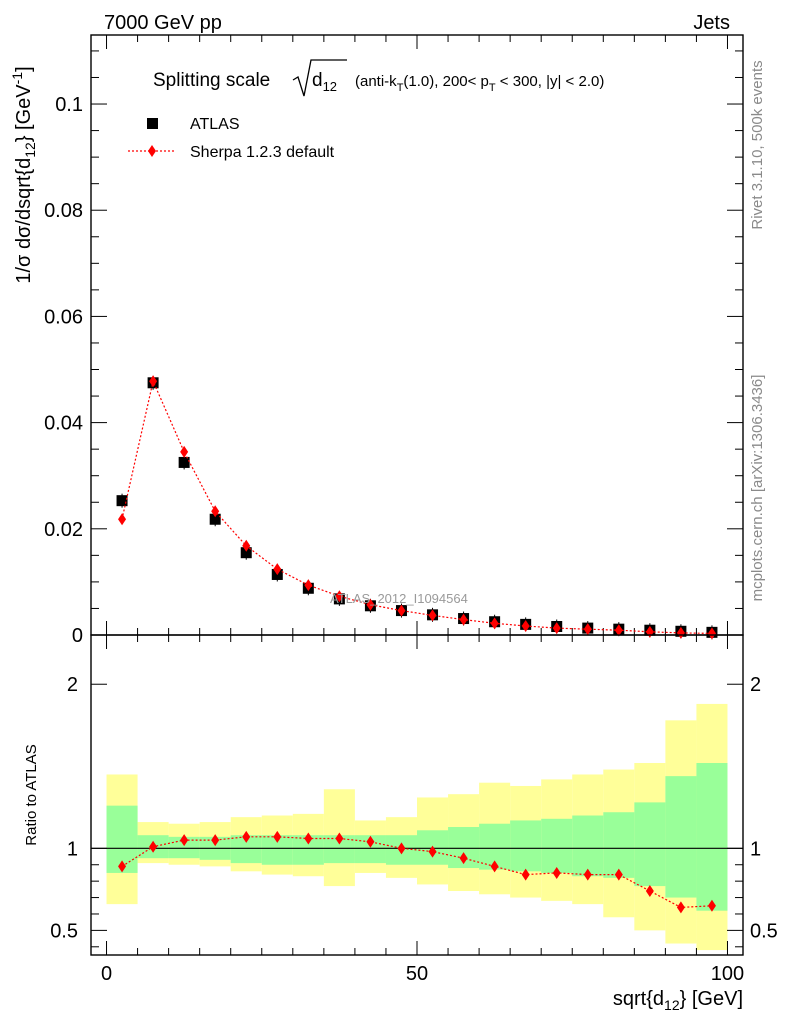 This screenshot has width=786, height=1024. I want to click on ratio-y-tick-label-right: 1, so click(755, 849).